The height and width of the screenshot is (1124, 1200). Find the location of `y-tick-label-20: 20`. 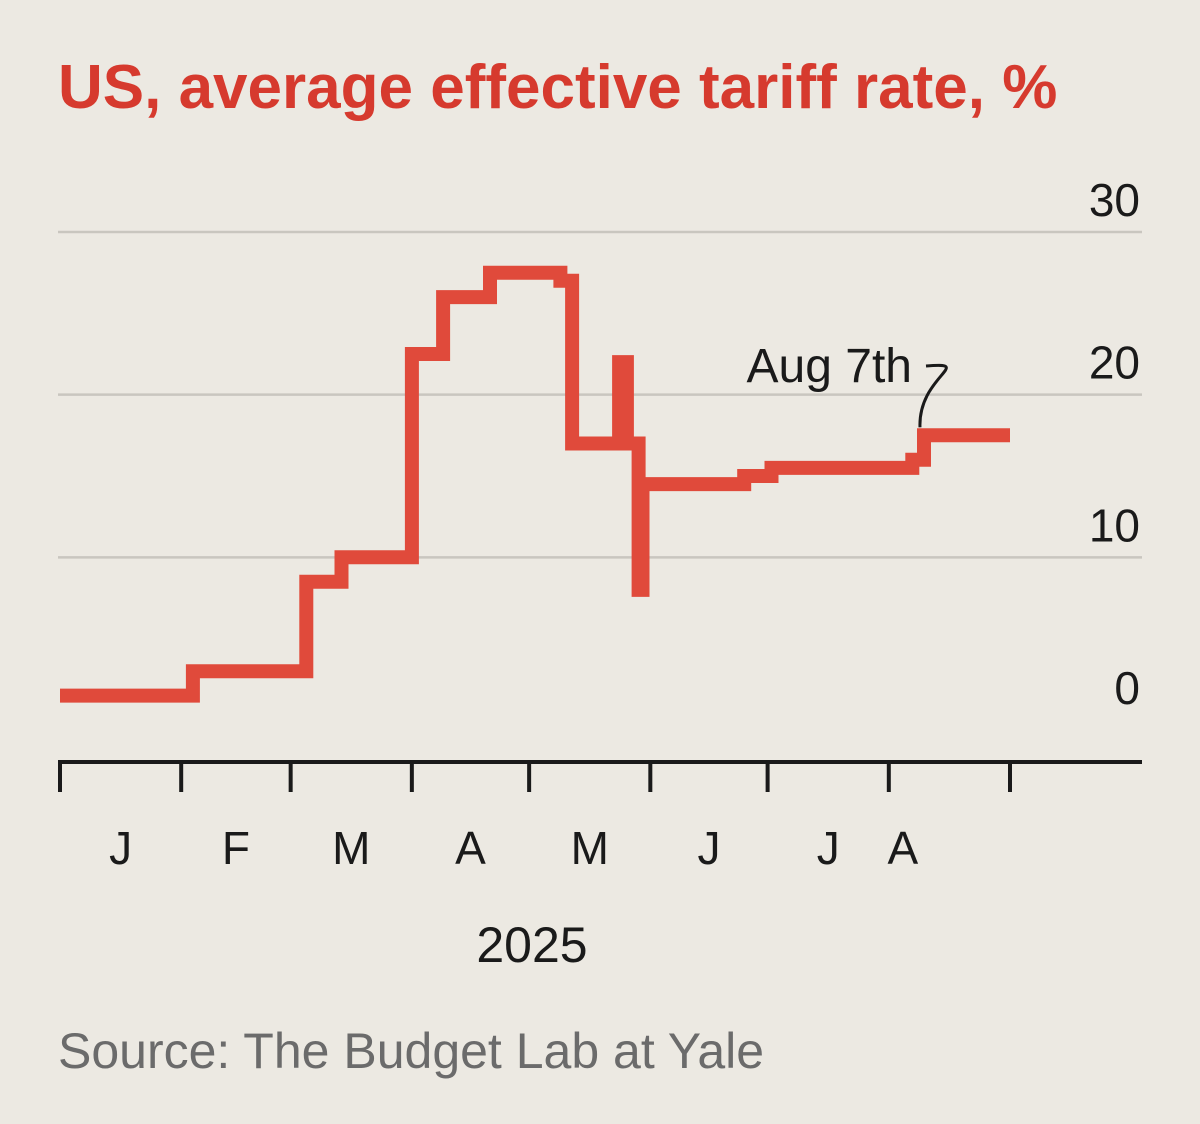

y-tick-label-20: 20 is located at coordinates (1114, 363).